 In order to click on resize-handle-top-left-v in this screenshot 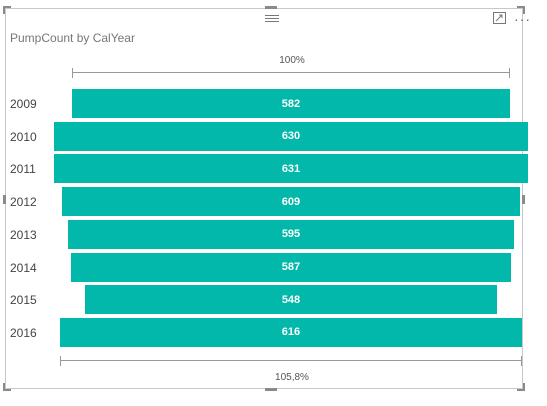, I will do `click(4, 10)`.